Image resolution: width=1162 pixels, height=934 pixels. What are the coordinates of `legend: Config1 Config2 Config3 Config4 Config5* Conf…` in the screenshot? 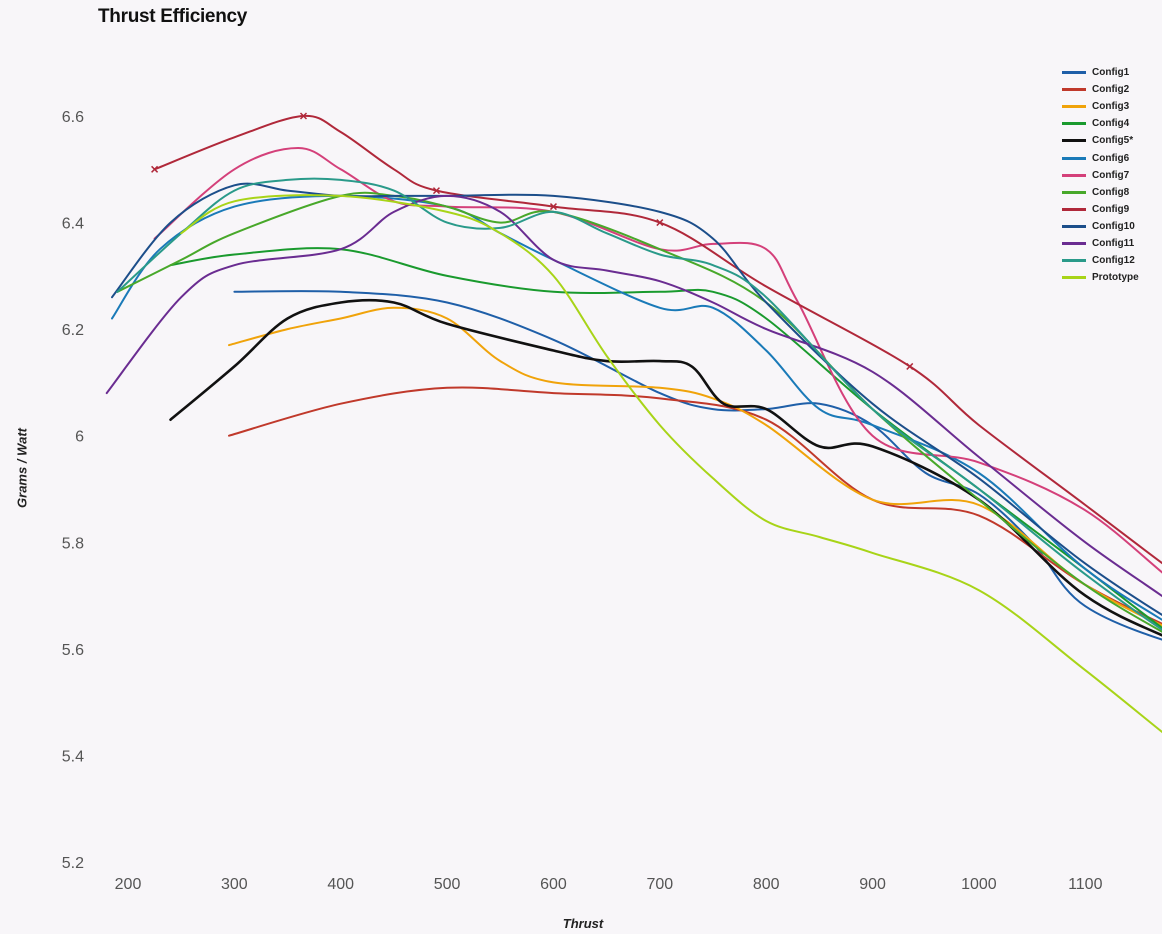 It's located at (1100, 175).